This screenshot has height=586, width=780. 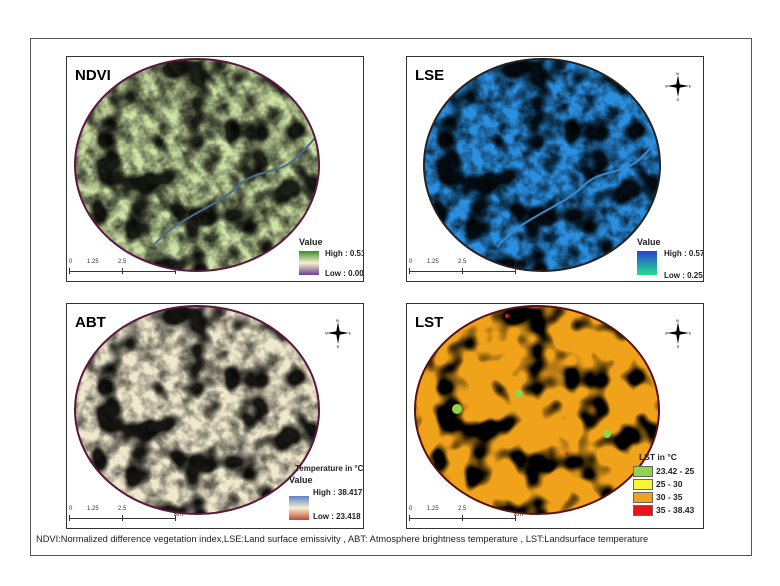 What do you see at coordinates (537, 410) in the screenshot?
I see `lst-map` at bounding box center [537, 410].